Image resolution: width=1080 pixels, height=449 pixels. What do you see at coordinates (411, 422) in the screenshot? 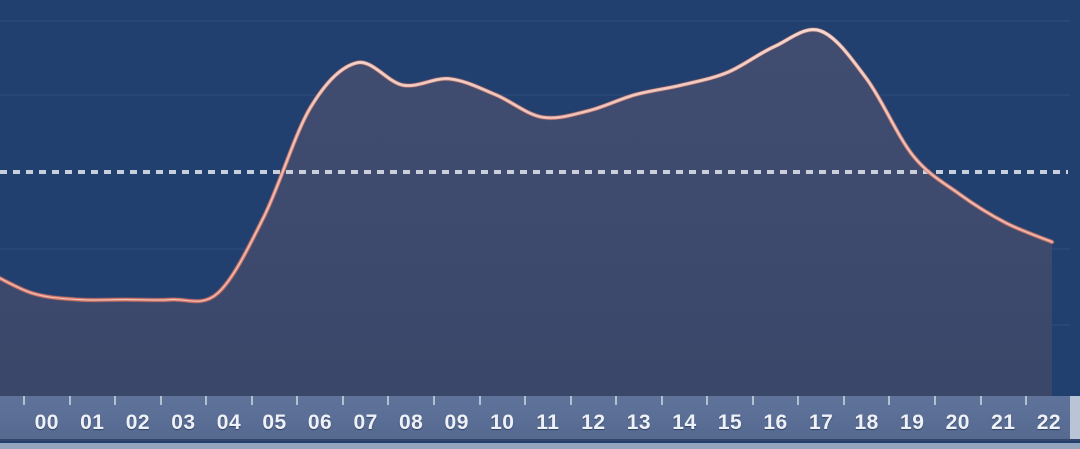
I see `x-axis-label-08: 08` at bounding box center [411, 422].